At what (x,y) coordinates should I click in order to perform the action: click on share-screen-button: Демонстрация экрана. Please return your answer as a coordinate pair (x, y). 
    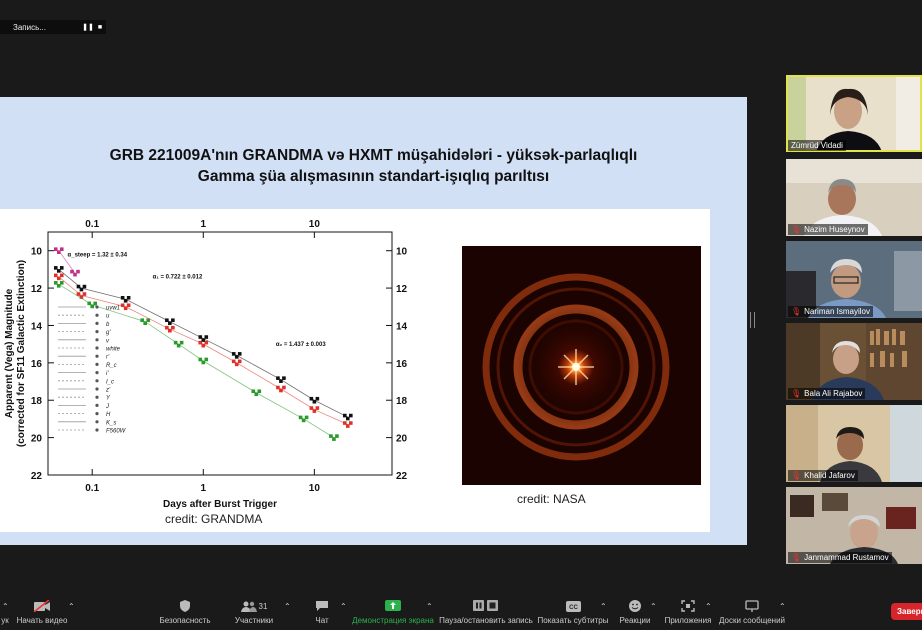
    Looking at the image, I should click on (393, 612).